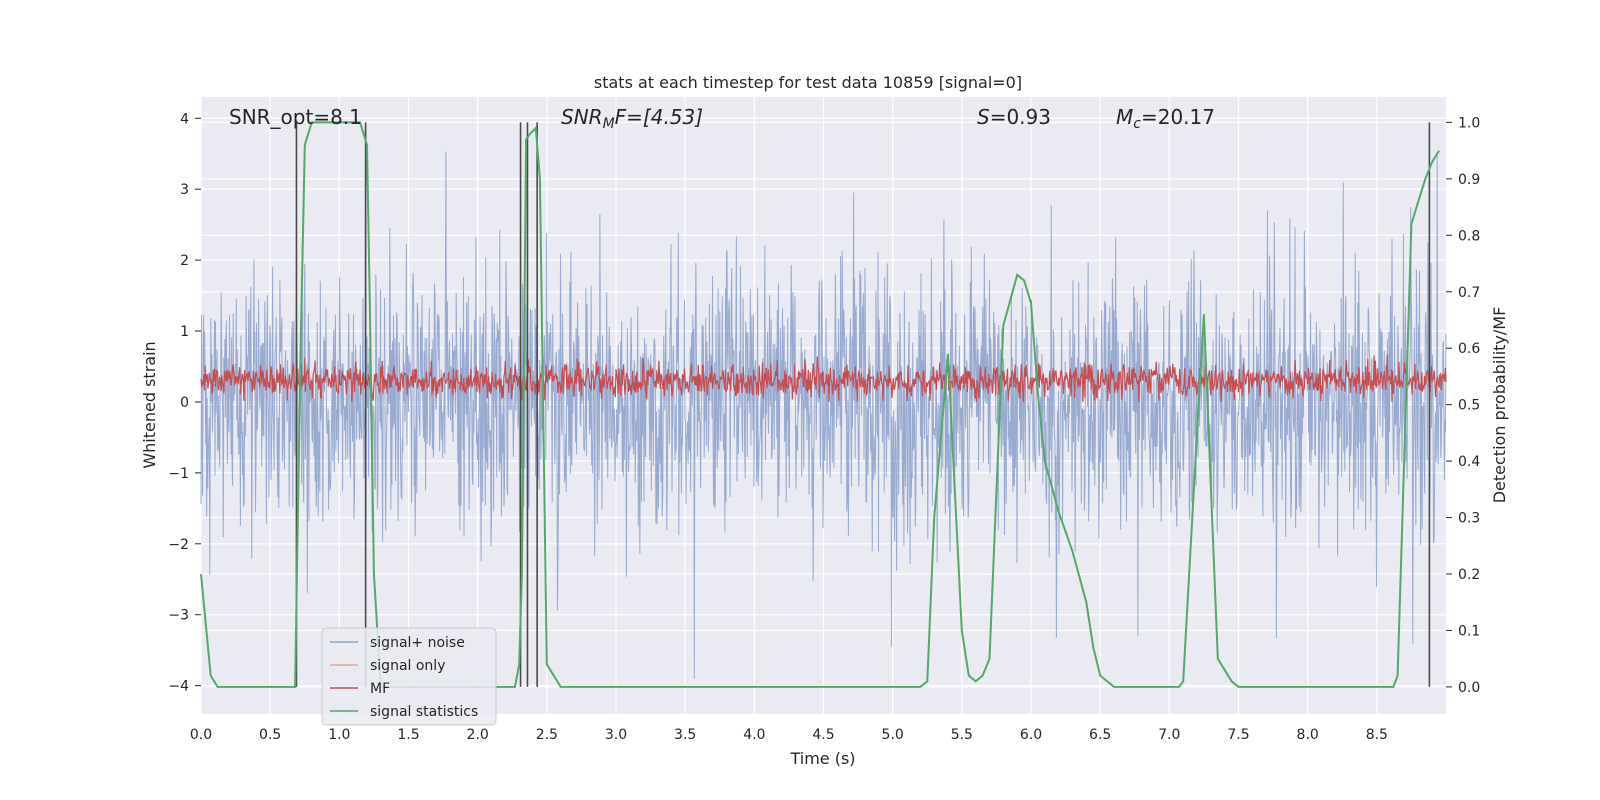  What do you see at coordinates (178, 474) in the screenshot?
I see `y-tick-label: −1` at bounding box center [178, 474].